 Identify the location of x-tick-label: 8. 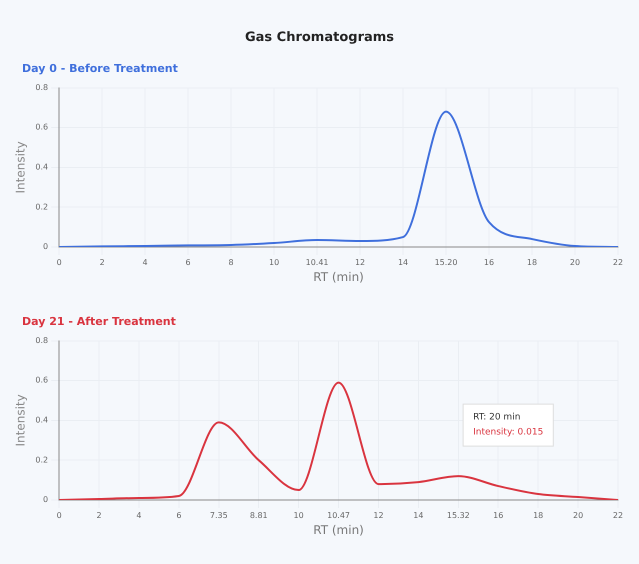
(231, 262).